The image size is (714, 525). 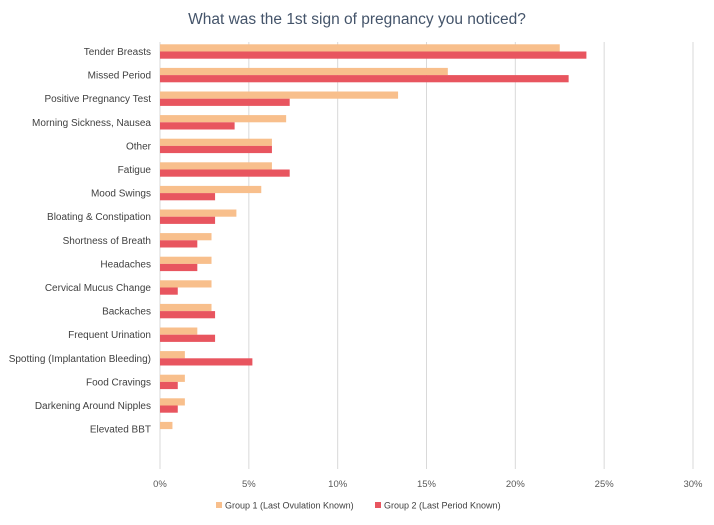 I want to click on legend-label: Group 2 (Last Period Known), so click(x=442, y=506).